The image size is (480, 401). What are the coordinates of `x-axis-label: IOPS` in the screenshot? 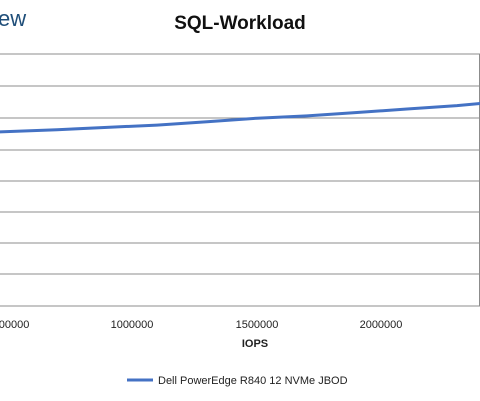 It's located at (255, 344).